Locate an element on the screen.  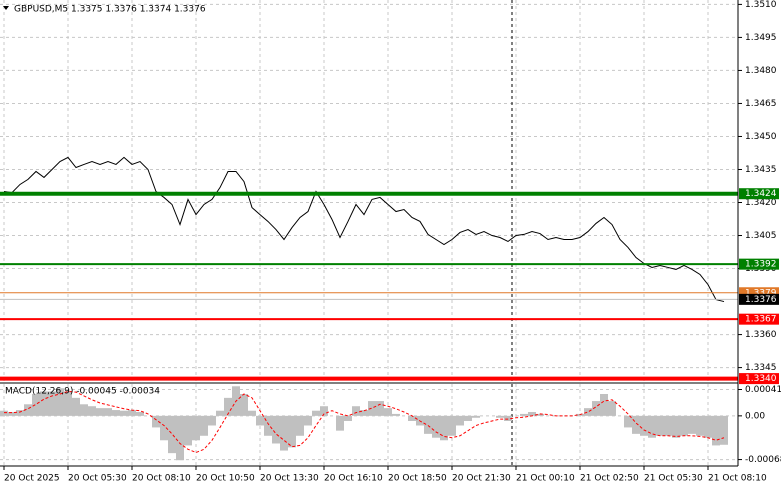
y-tick-label: 1.3360 is located at coordinates (761, 335).